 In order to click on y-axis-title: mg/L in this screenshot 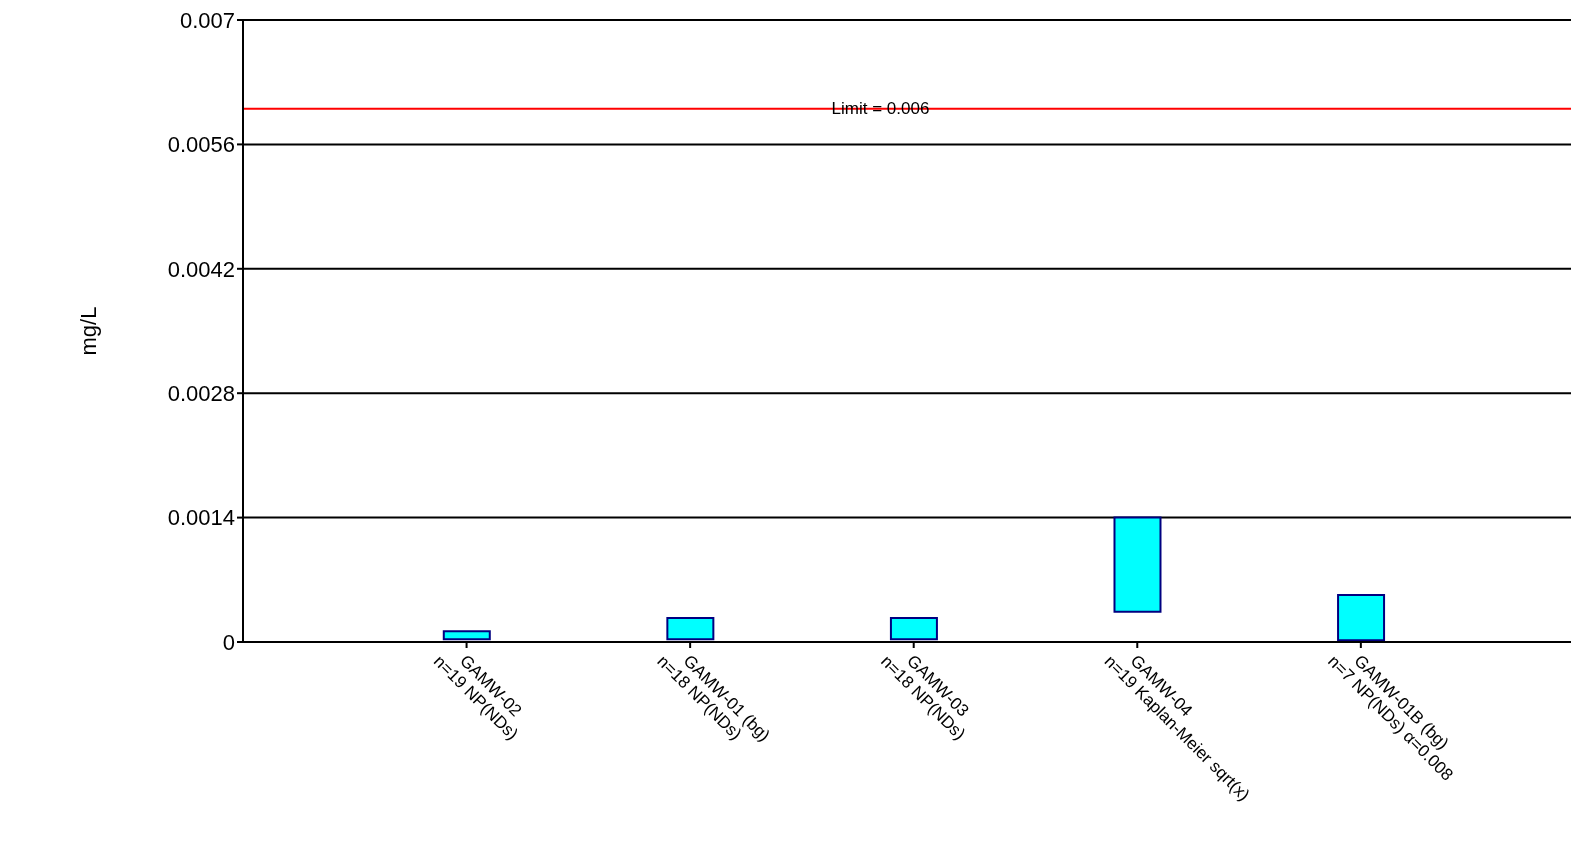, I will do `click(88, 331)`.